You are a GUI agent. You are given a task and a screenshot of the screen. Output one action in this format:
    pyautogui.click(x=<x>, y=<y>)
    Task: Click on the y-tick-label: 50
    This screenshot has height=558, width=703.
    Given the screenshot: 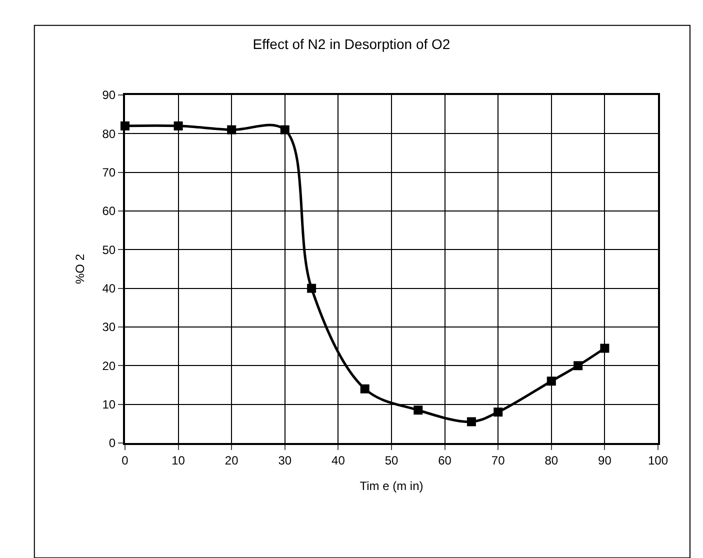 What is the action you would take?
    pyautogui.click(x=109, y=249)
    